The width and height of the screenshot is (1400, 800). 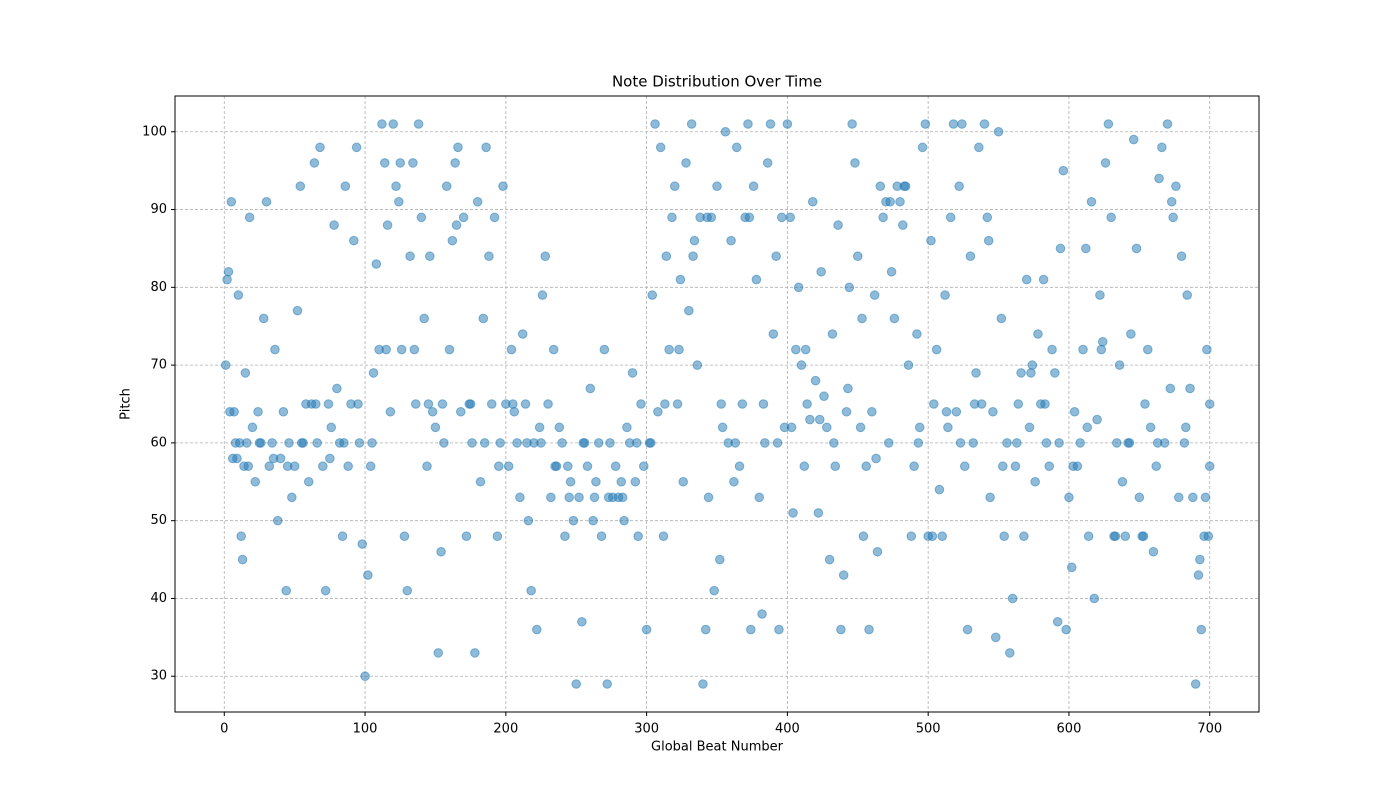 What do you see at coordinates (717, 82) in the screenshot?
I see `chart-title: Note Distribution Over Time` at bounding box center [717, 82].